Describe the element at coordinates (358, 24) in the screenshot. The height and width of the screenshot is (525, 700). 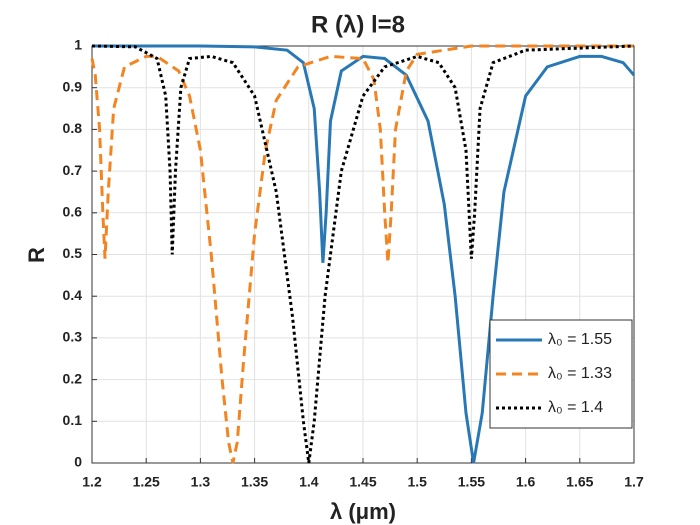
I see `chart-title: R (λ) l=8` at that location.